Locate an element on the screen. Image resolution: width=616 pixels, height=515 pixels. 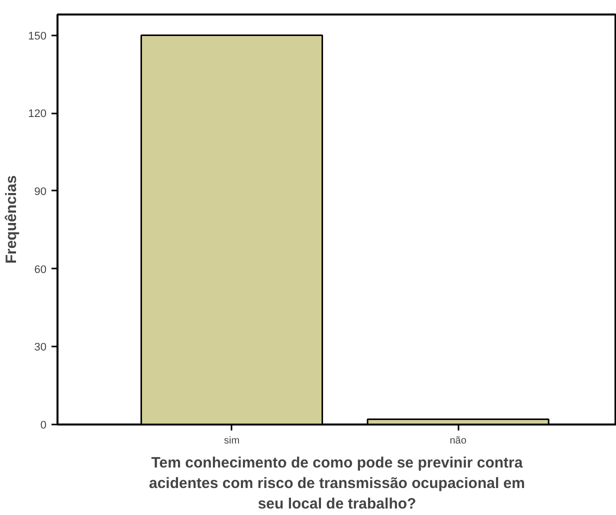
y-axis-title: Frequências is located at coordinates (11, 219).